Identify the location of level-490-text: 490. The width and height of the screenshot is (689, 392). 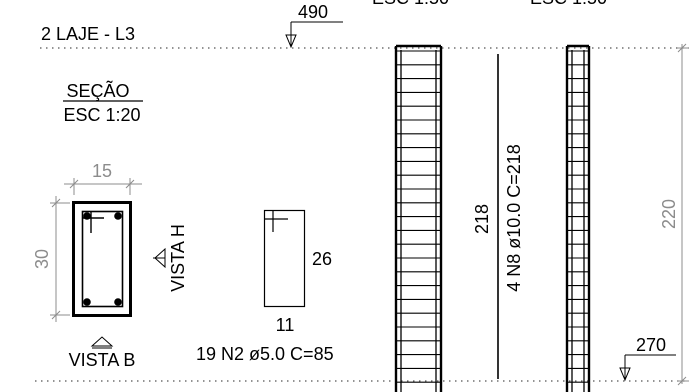
(313, 12).